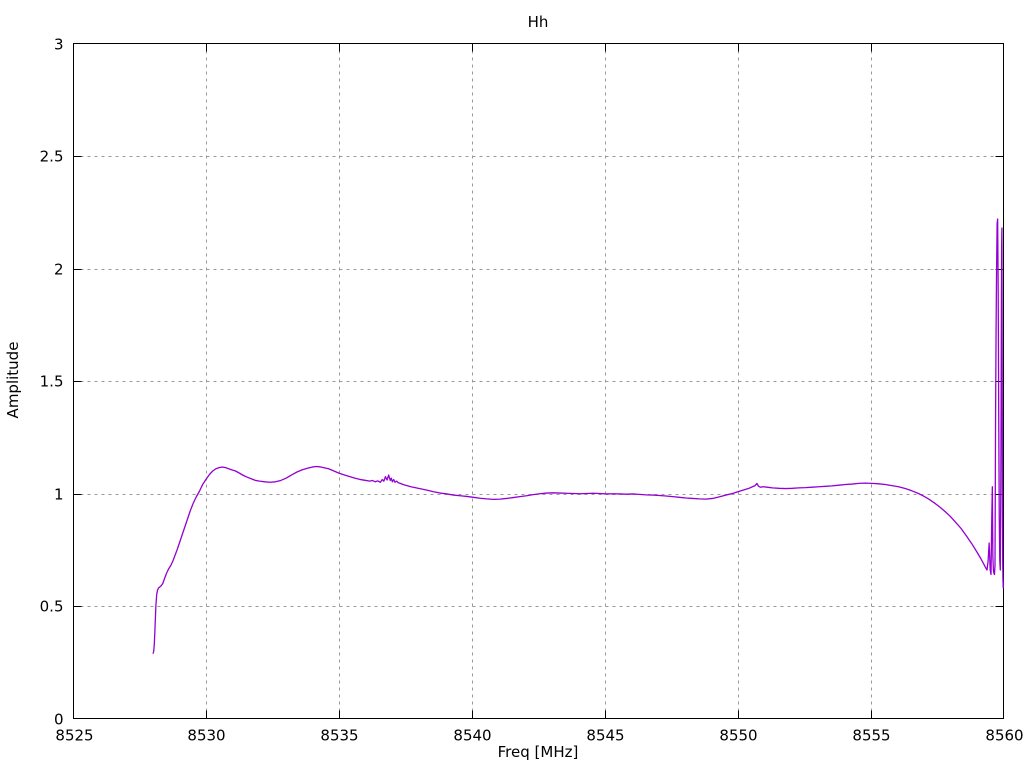  I want to click on y-tick-label: 3, so click(59, 45).